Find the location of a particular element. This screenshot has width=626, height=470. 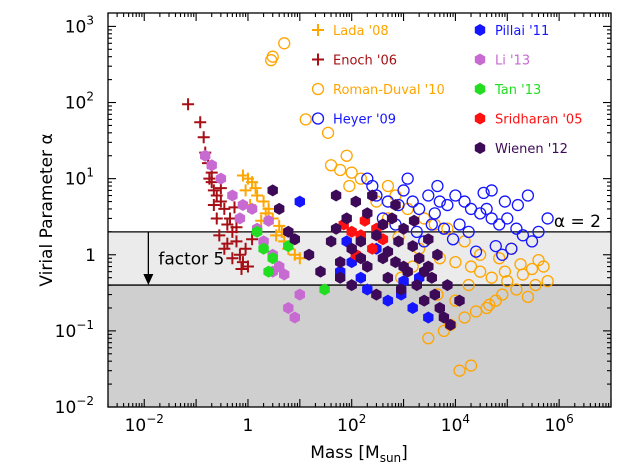

legend-label: Li '13 is located at coordinates (512, 61).